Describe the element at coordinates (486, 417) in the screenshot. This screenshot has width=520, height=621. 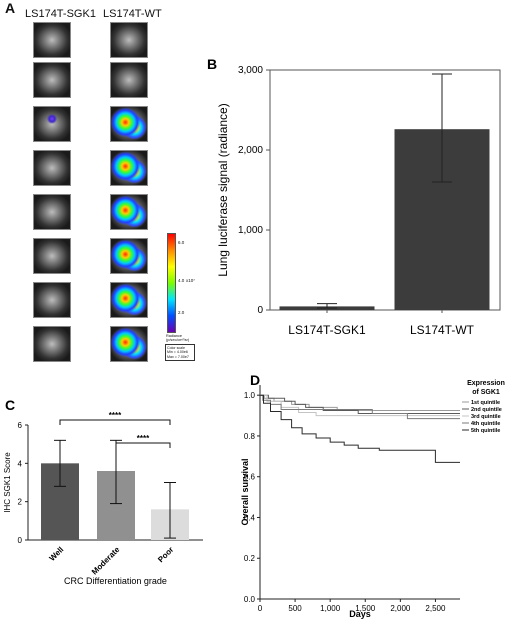
I see `legend-label: 3rd quintile` at that location.